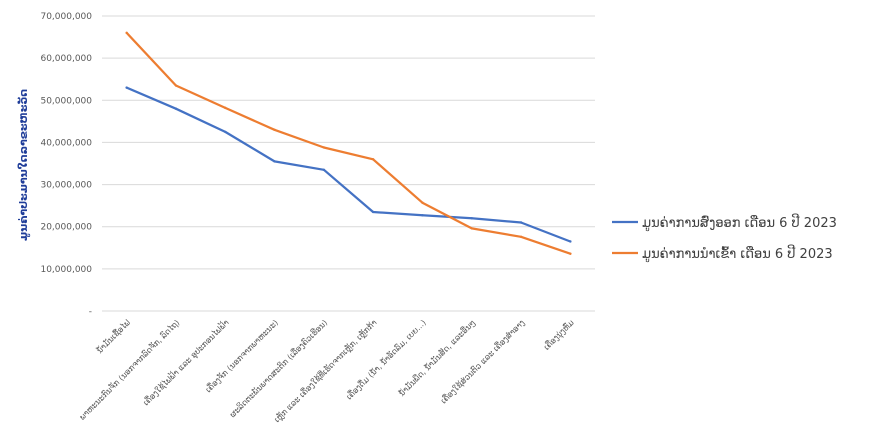  What do you see at coordinates (559, 335) in the screenshot?
I see `x-tick-label: ເຄື່ອງນຸ່ງຫົ່ມ` at bounding box center [559, 335].